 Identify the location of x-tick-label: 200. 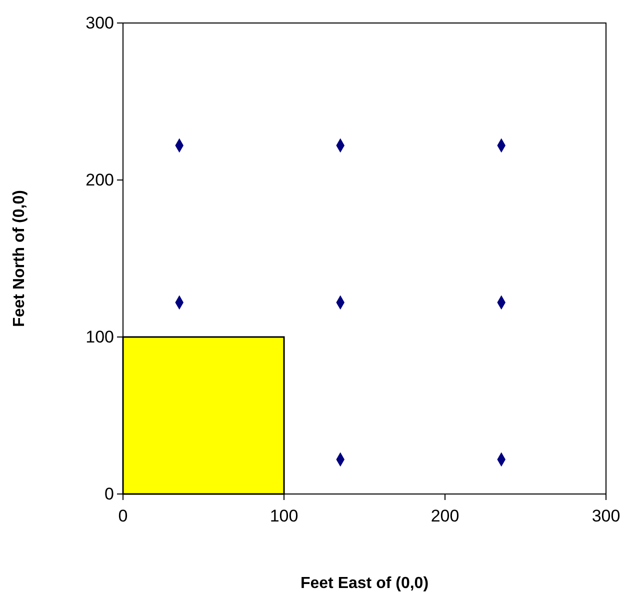
(445, 516).